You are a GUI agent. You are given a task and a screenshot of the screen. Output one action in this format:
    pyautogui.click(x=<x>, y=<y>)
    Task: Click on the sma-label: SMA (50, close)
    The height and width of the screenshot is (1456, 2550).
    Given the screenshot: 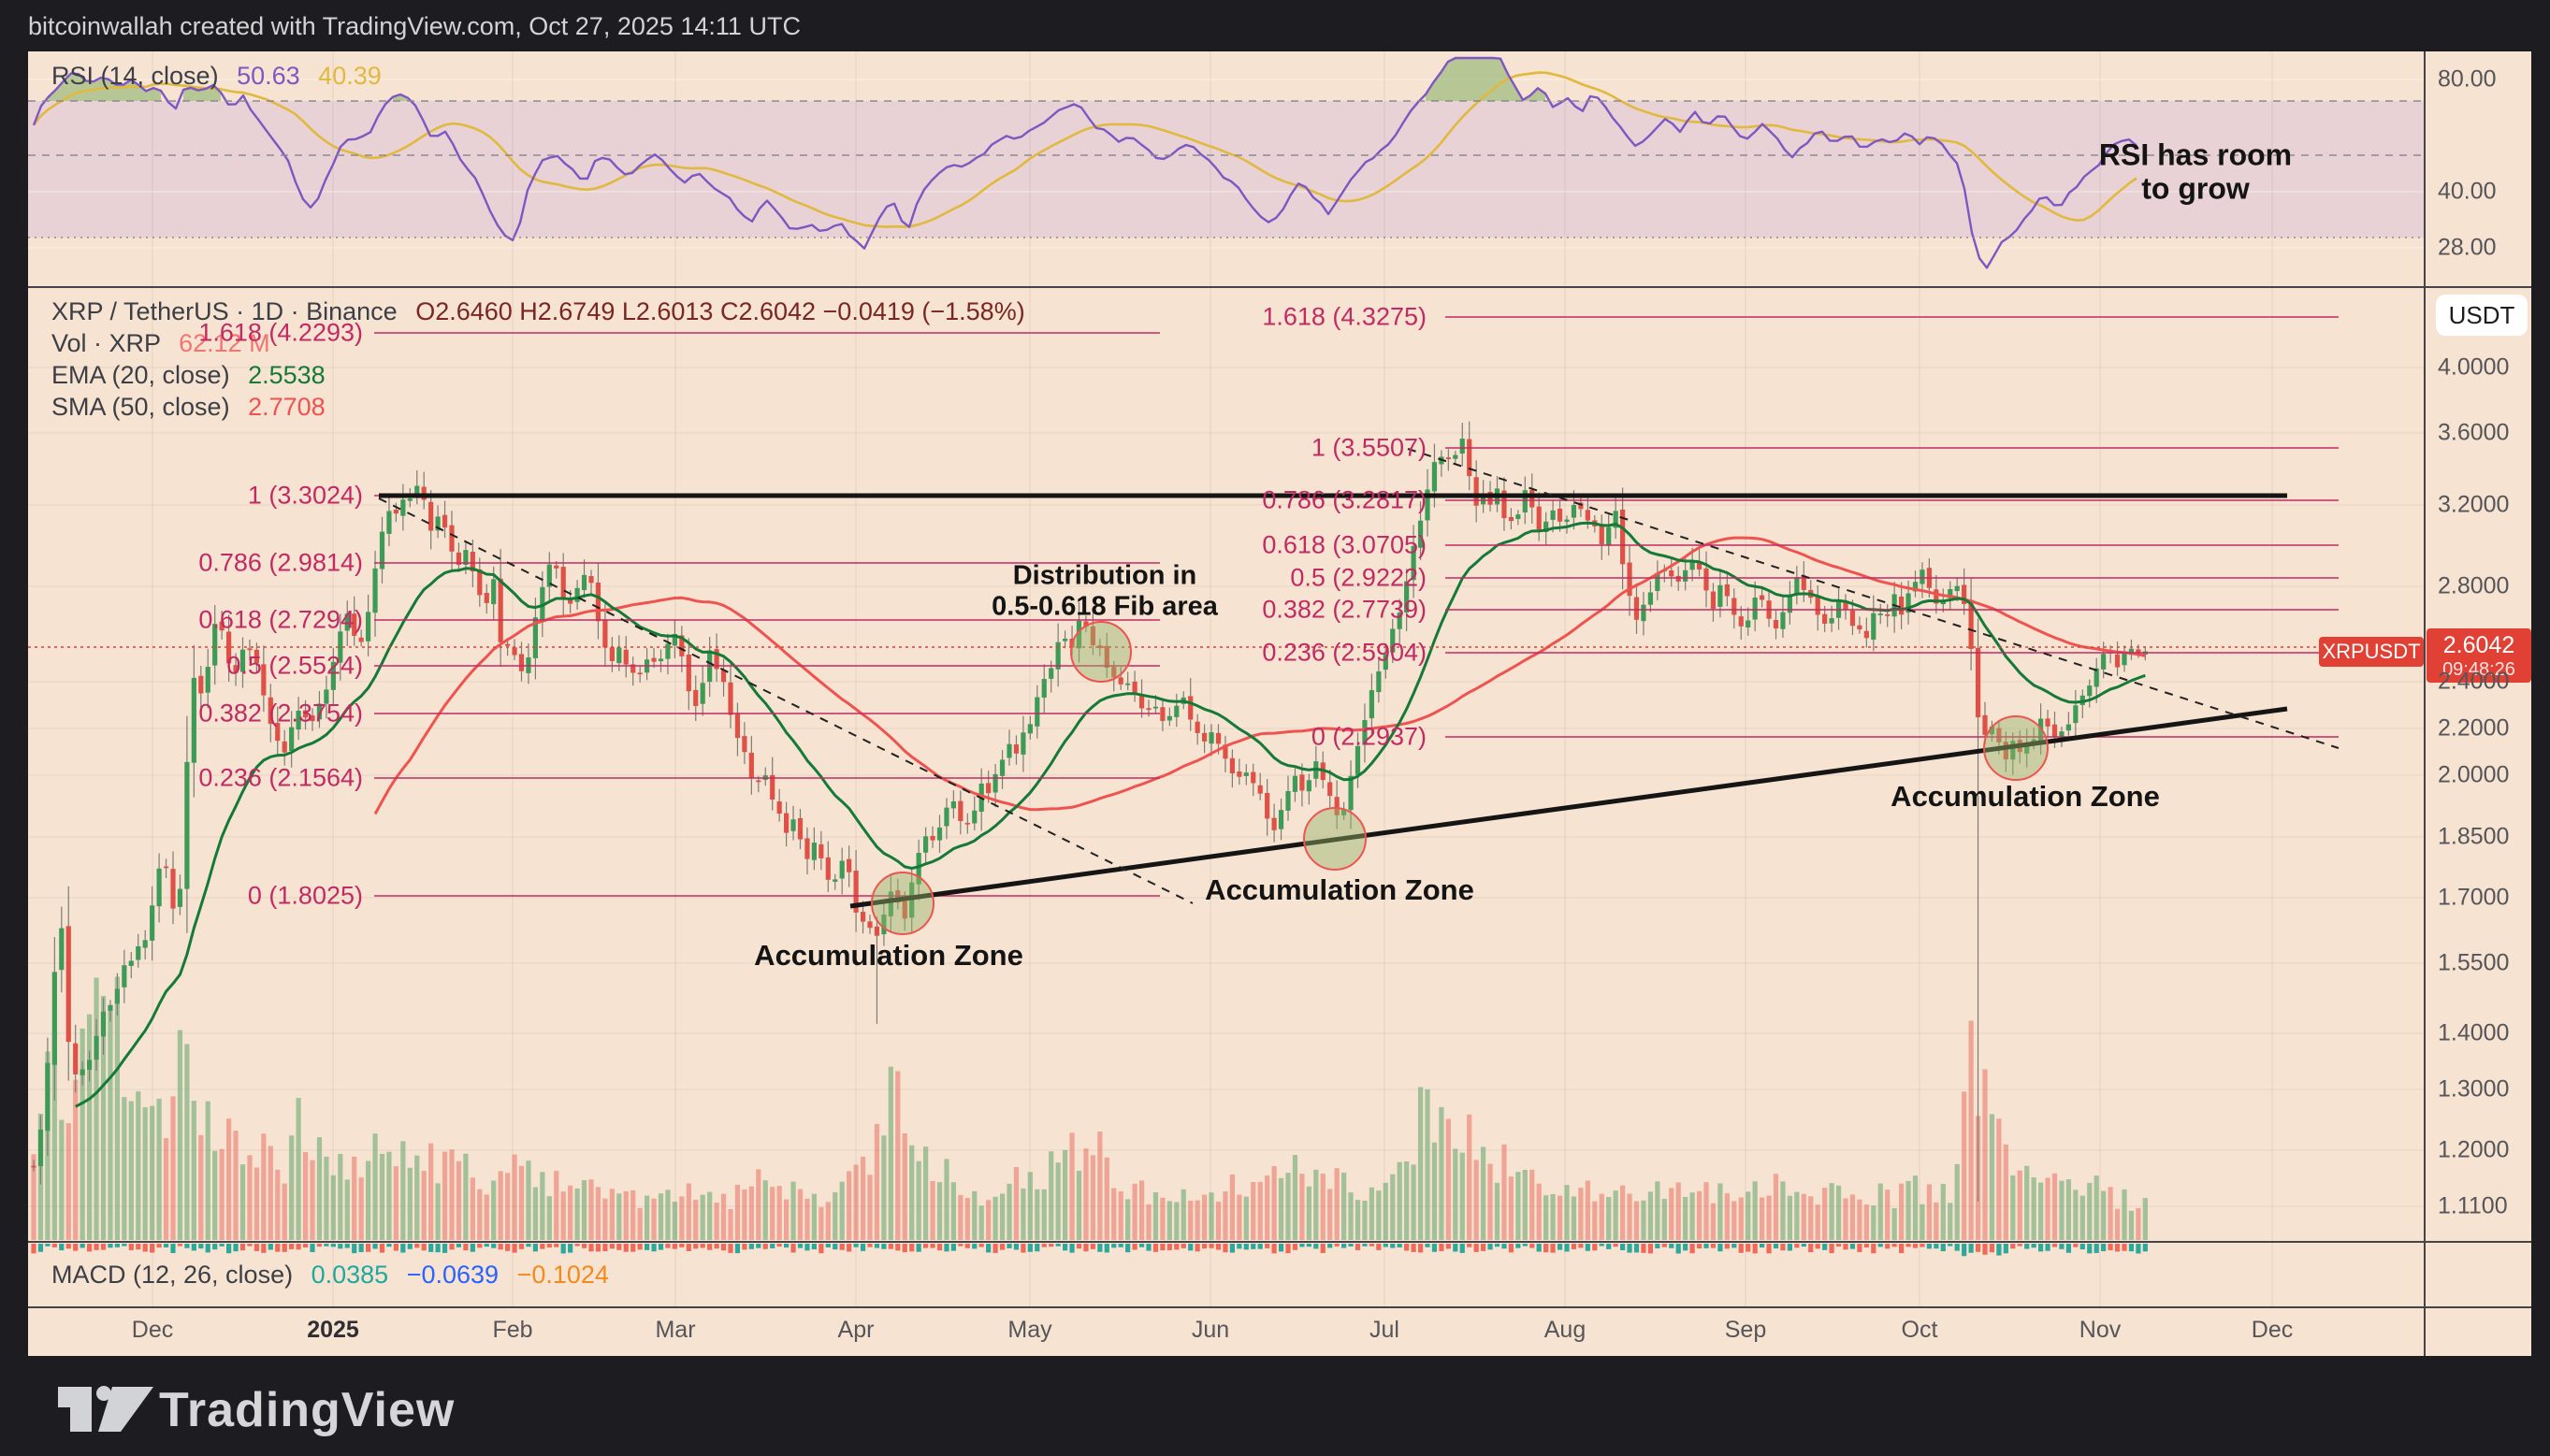 What is the action you would take?
    pyautogui.click(x=140, y=407)
    